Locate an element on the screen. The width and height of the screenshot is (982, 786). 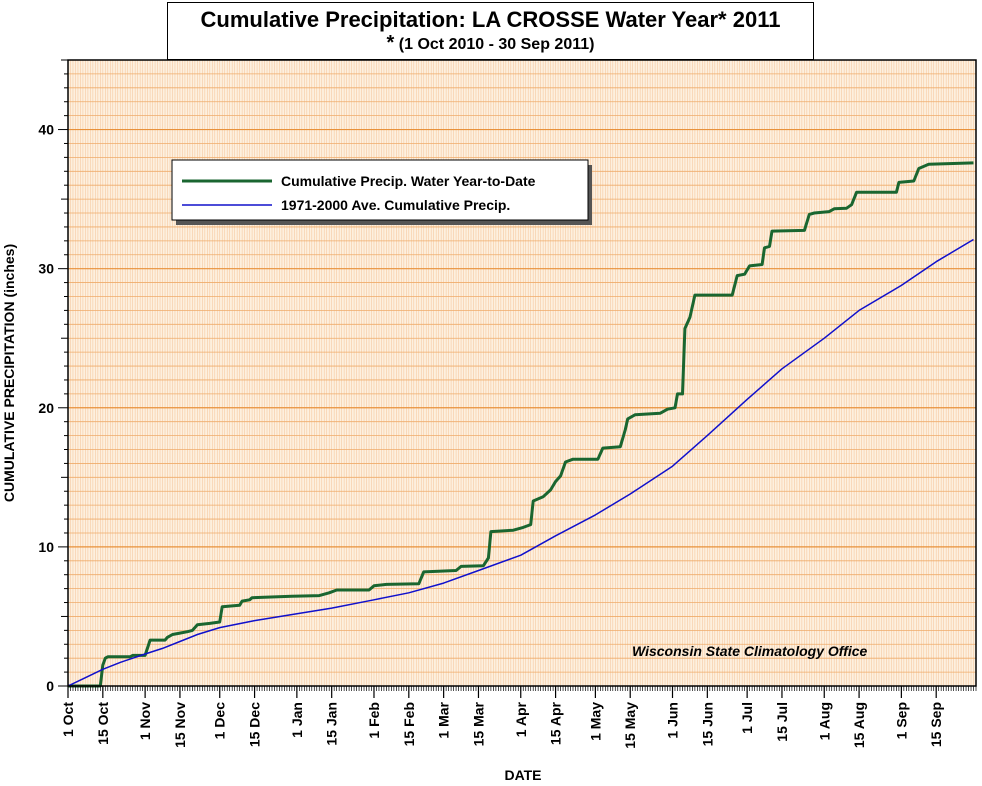
y-axis-ticks: 0 10 20 30 40 is located at coordinates (53, 376).